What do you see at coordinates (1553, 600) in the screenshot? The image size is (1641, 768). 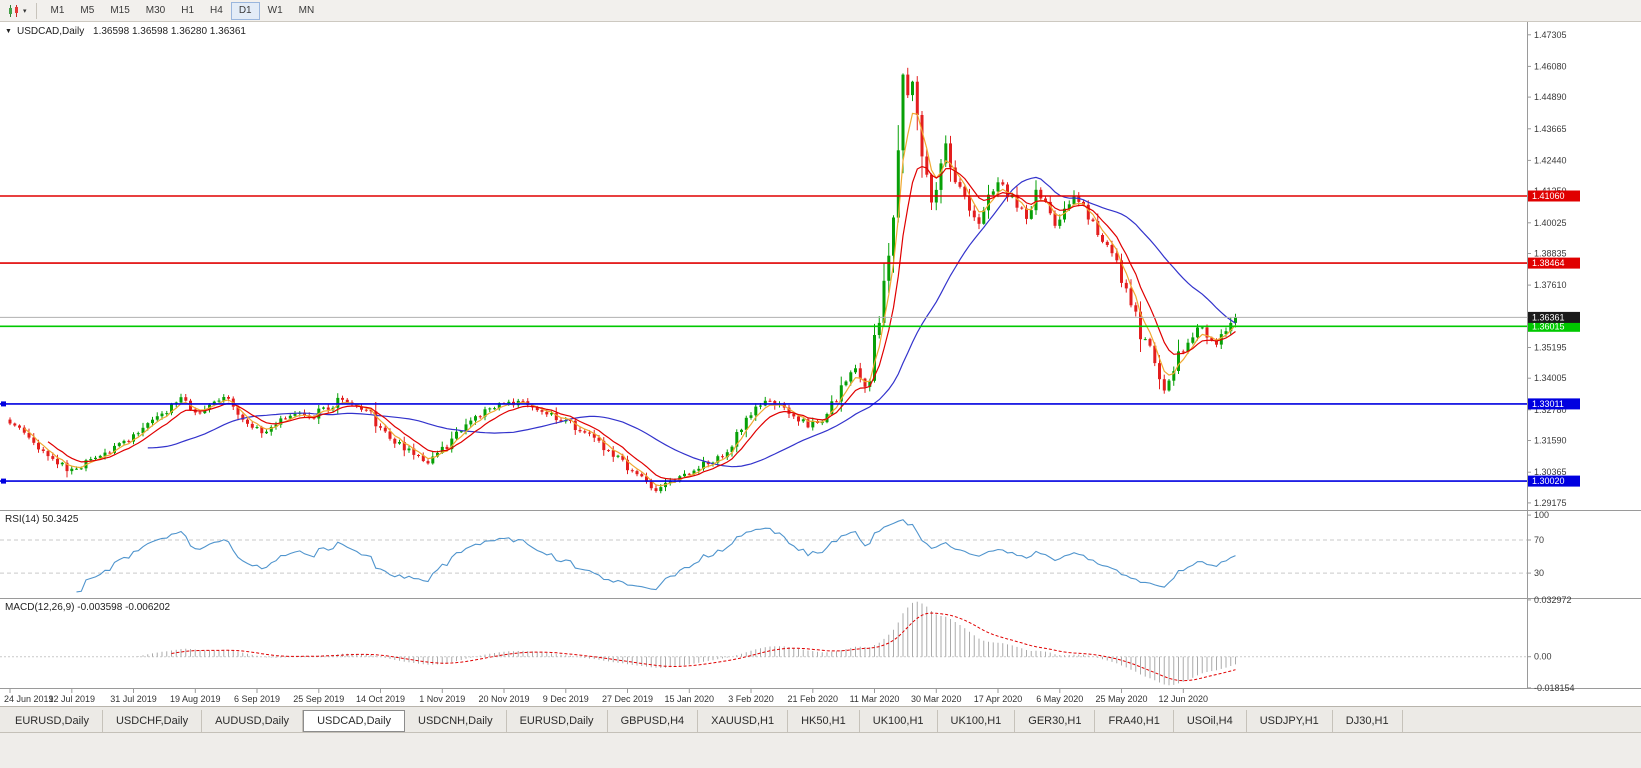 I see `svg-text: 0.032972` at bounding box center [1553, 600].